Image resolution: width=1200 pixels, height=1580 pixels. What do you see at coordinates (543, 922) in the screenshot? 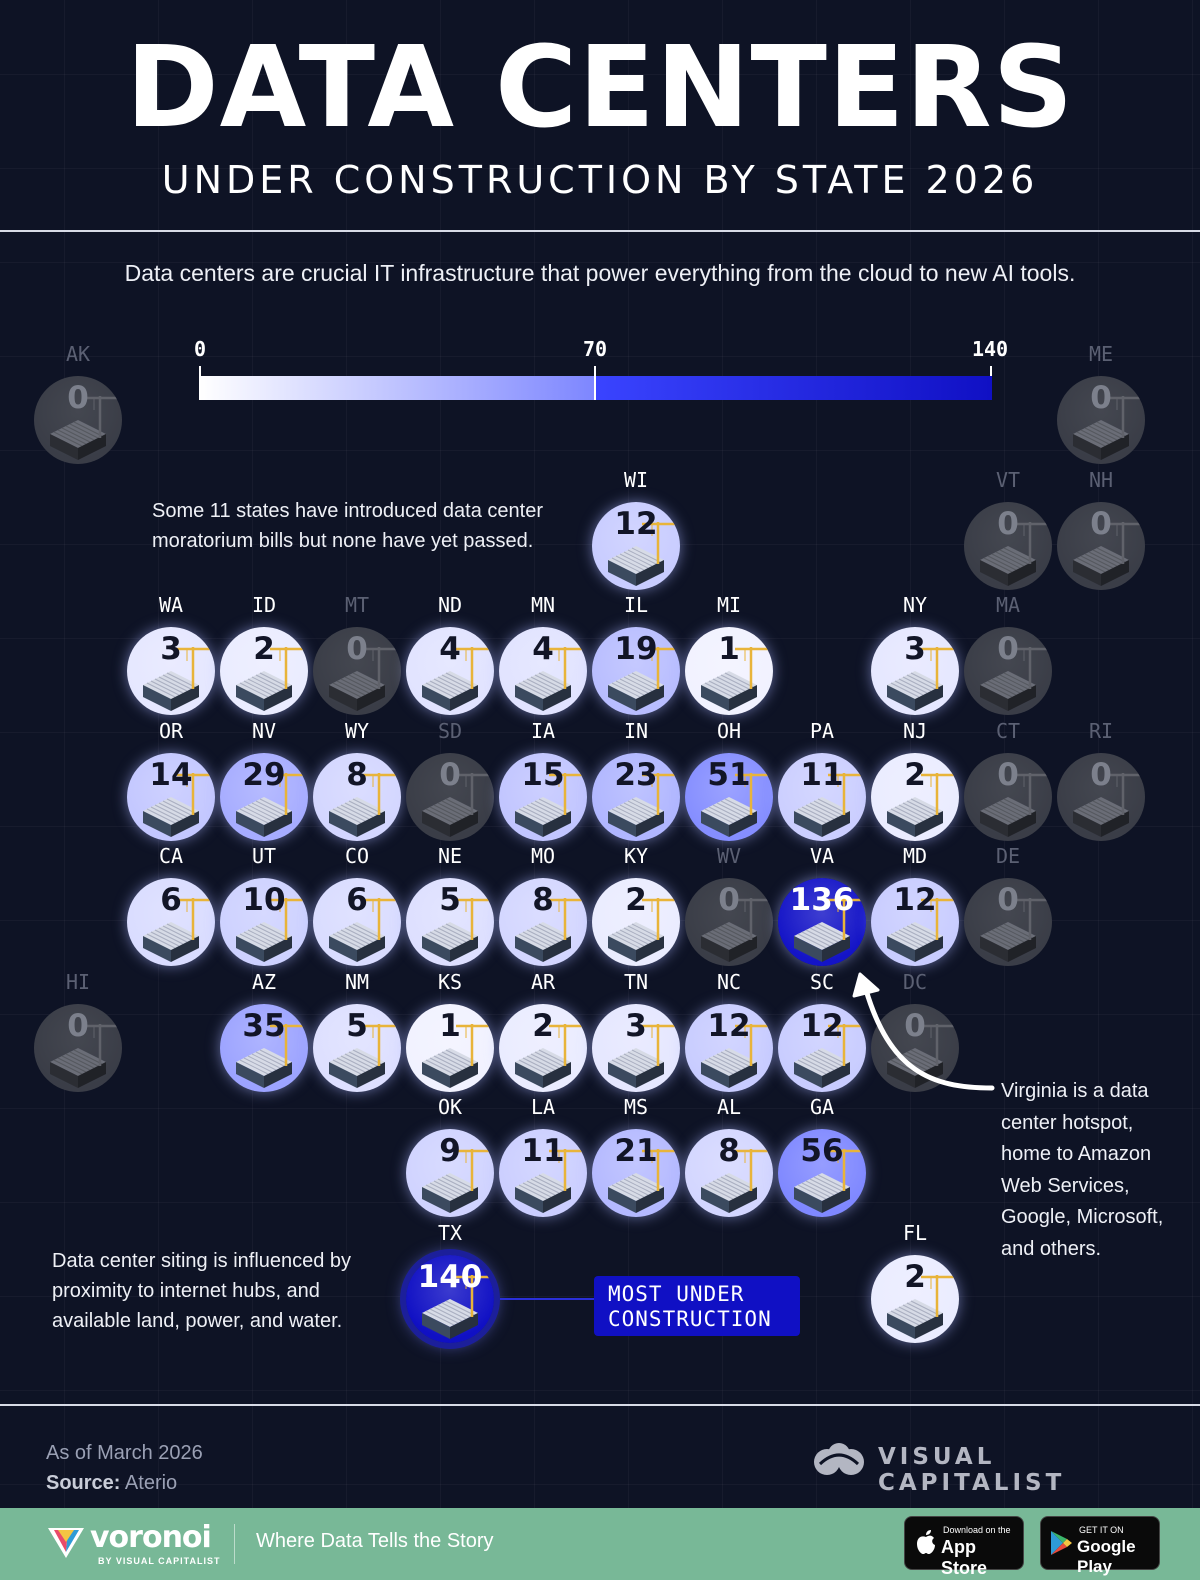
I see `state-tile-mo: 8` at bounding box center [543, 922].